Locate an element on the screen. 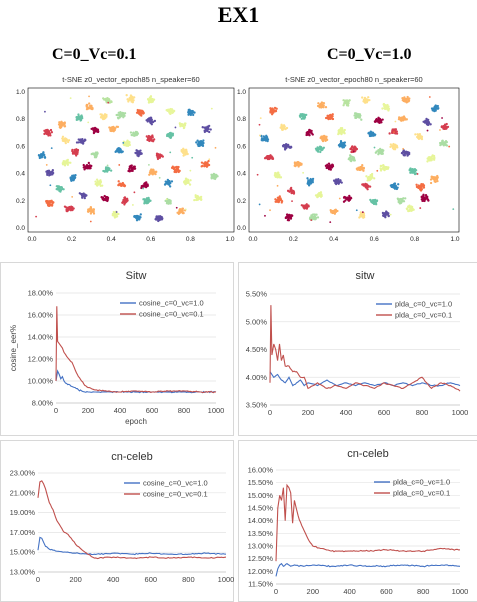  y-tick-label: 3.50% is located at coordinates (257, 405).